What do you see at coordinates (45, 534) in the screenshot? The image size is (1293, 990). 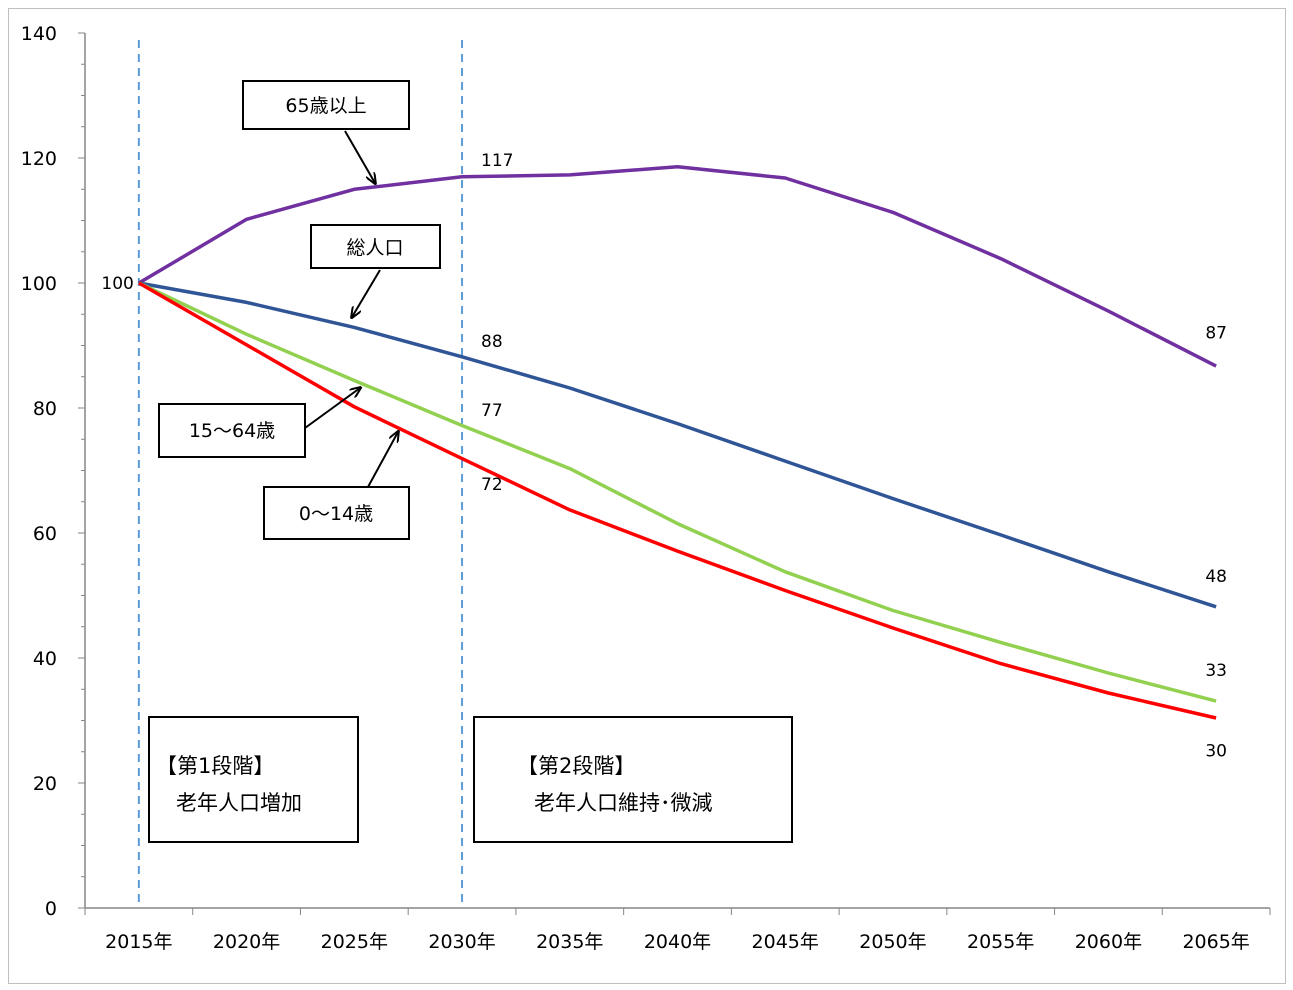 I see `y-tick-label: 60` at bounding box center [45, 534].